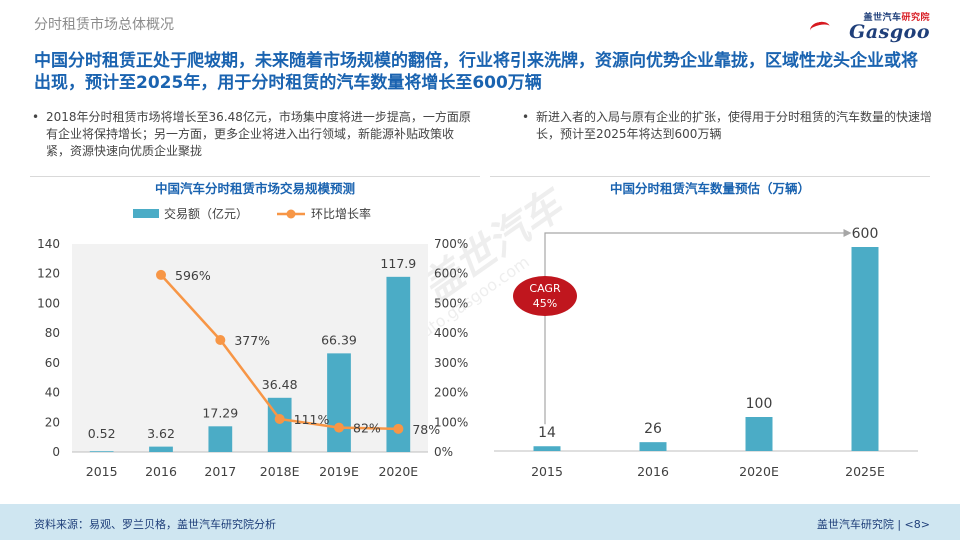  I want to click on plot-area-left, so click(250, 348).